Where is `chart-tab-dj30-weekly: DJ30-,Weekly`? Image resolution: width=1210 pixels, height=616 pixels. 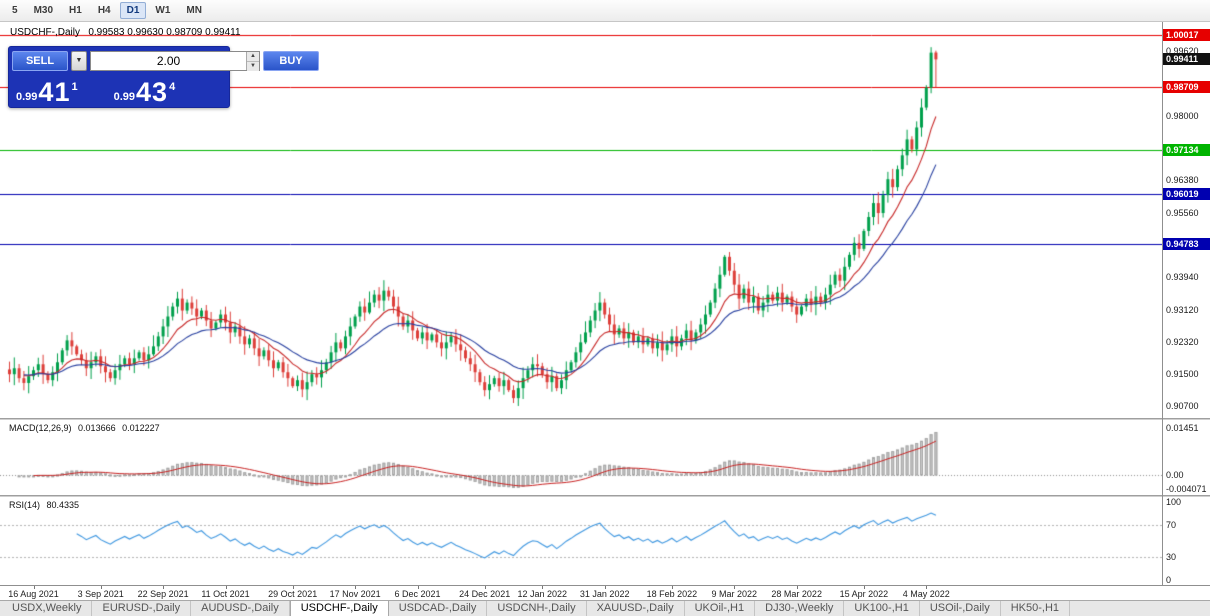
chart-tab-dj30-weekly: DJ30-,Weekly is located at coordinates (800, 608).